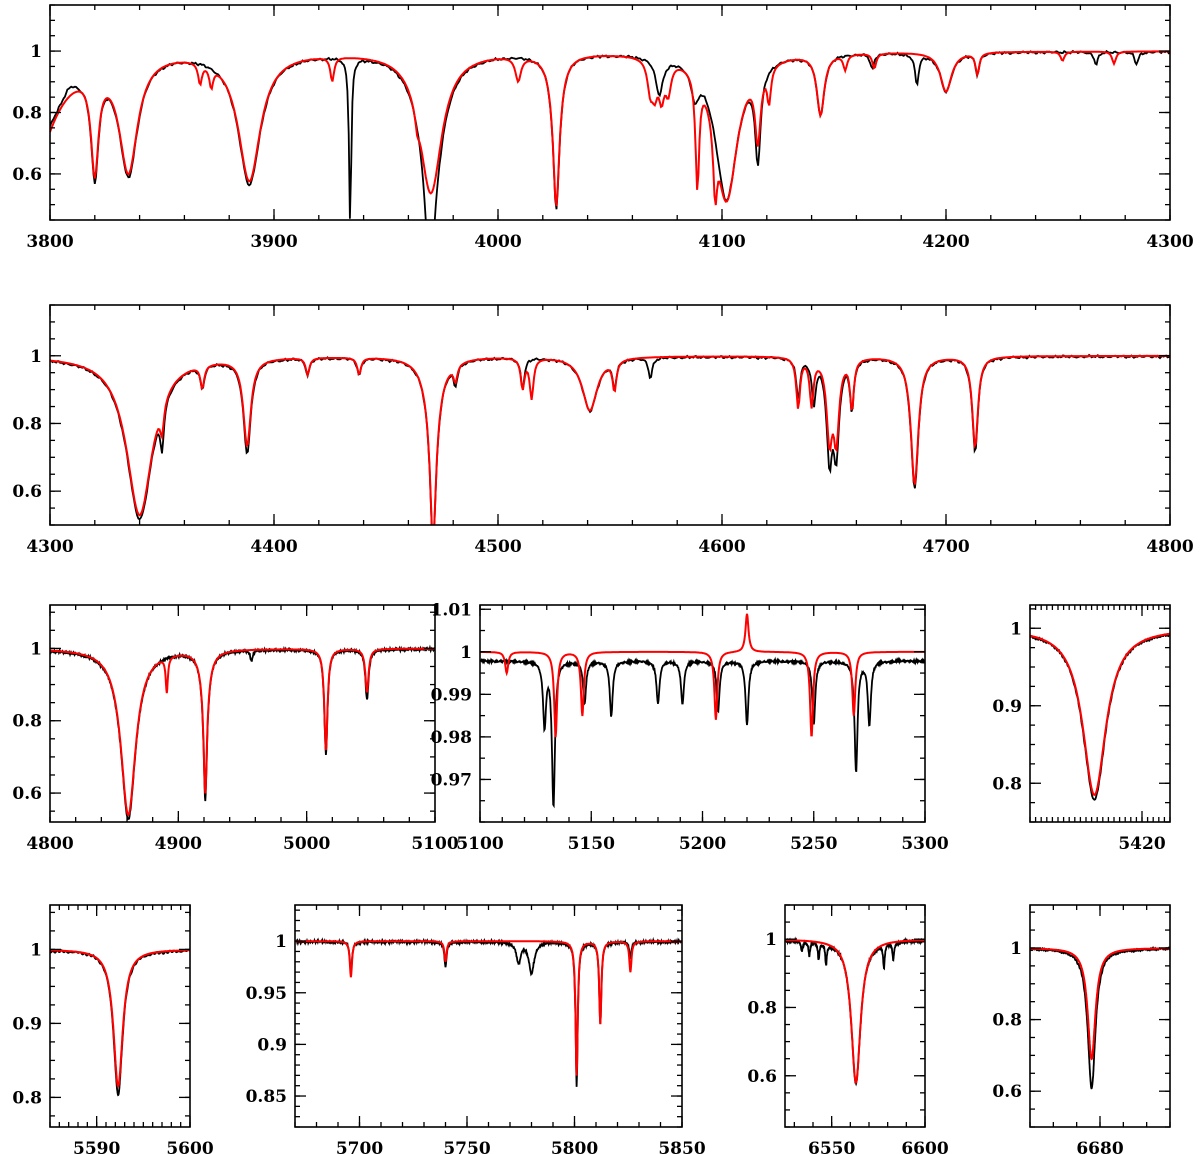 Image resolution: width=1200 pixels, height=1154 pixels. I want to click on x-tick-label: 5750, so click(466, 1146).